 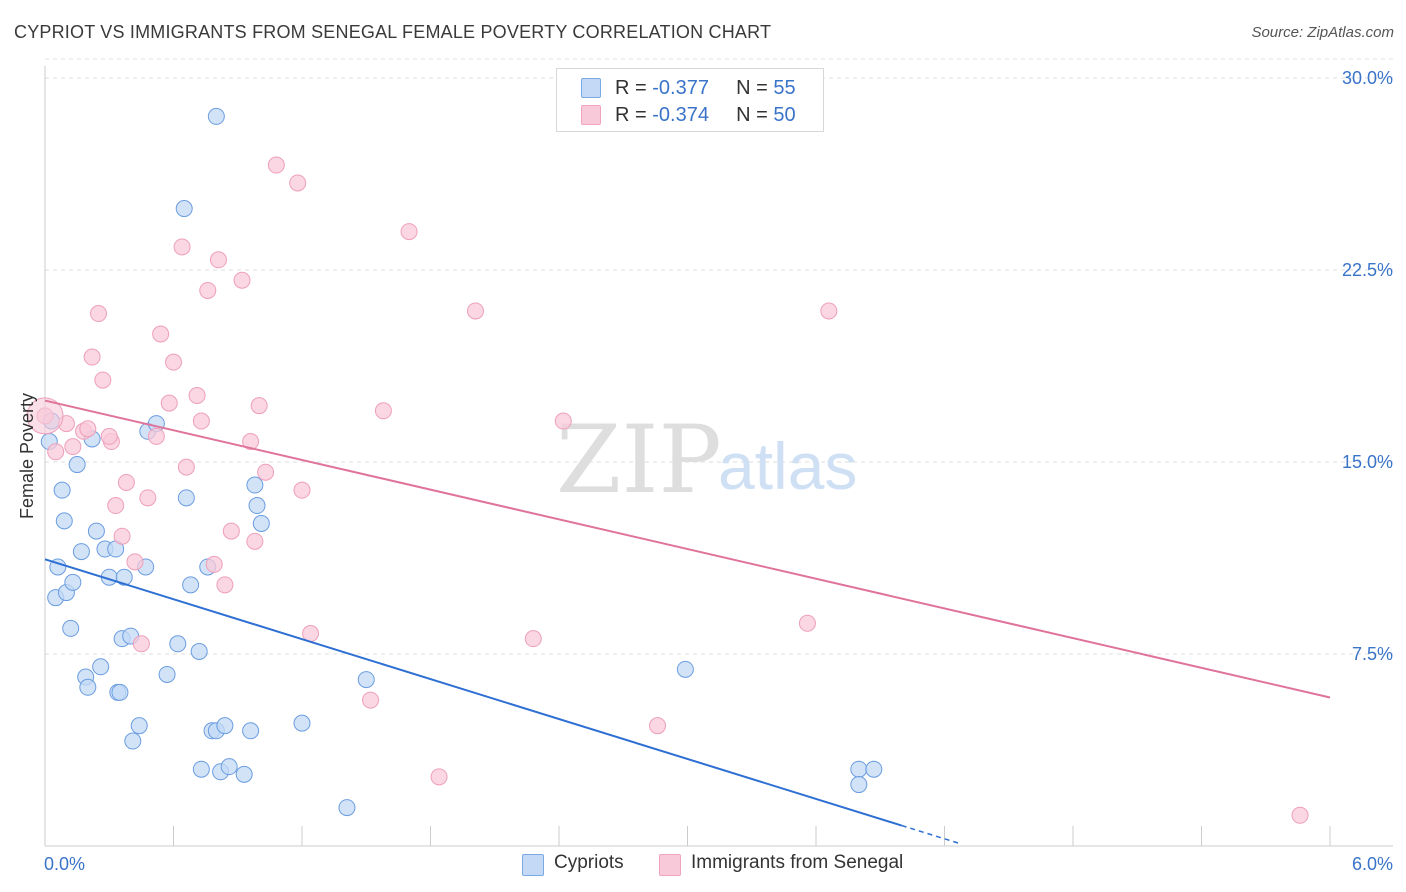 What do you see at coordinates (533, 865) in the screenshot?
I see `cypriots-legend-swatch` at bounding box center [533, 865].